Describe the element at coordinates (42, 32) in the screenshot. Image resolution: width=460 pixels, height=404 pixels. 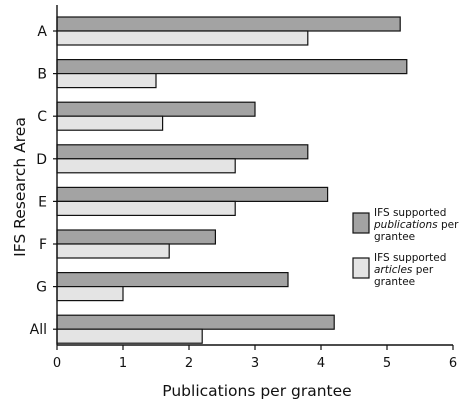
I see `category-label-a: A` at that location.